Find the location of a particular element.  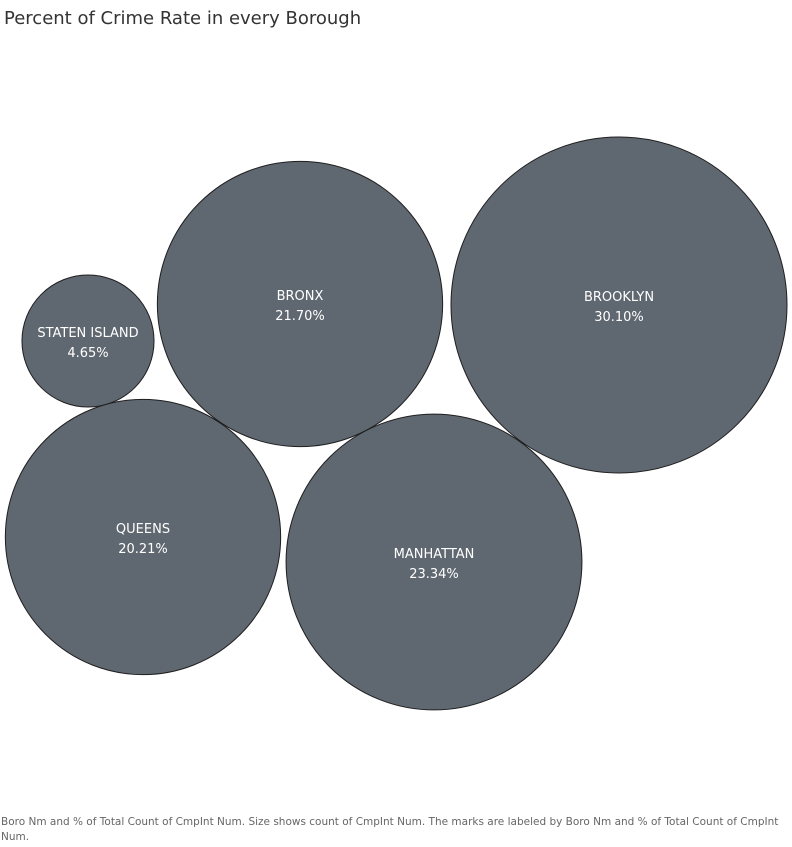

bubble-queens is located at coordinates (143, 537).